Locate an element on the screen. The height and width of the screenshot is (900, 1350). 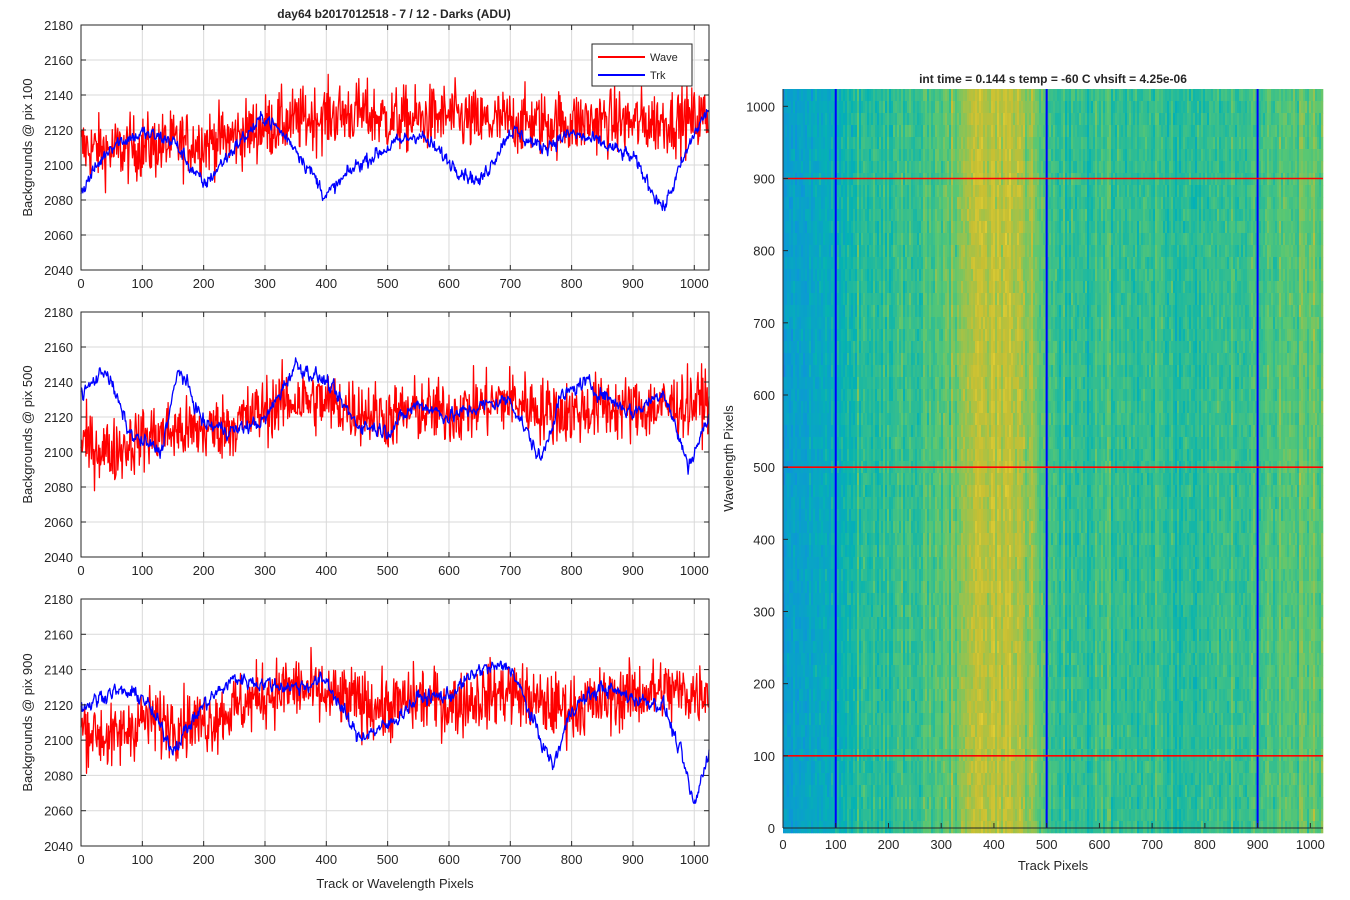
y-tick-label: 2040 is located at coordinates (58, 270).